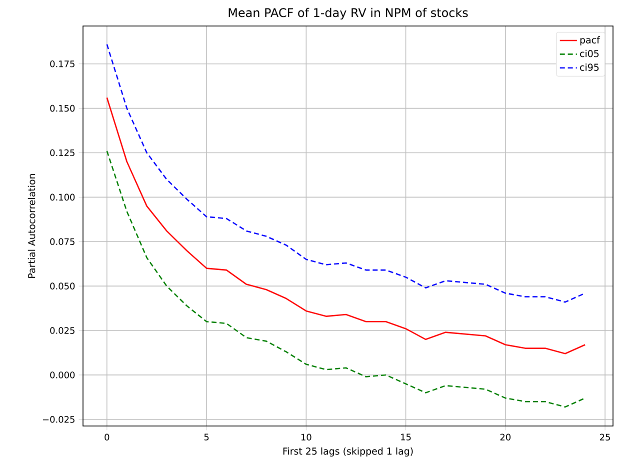 Image resolution: width=623 pixels, height=468 pixels. I want to click on x-tick-label: 5, so click(206, 437).